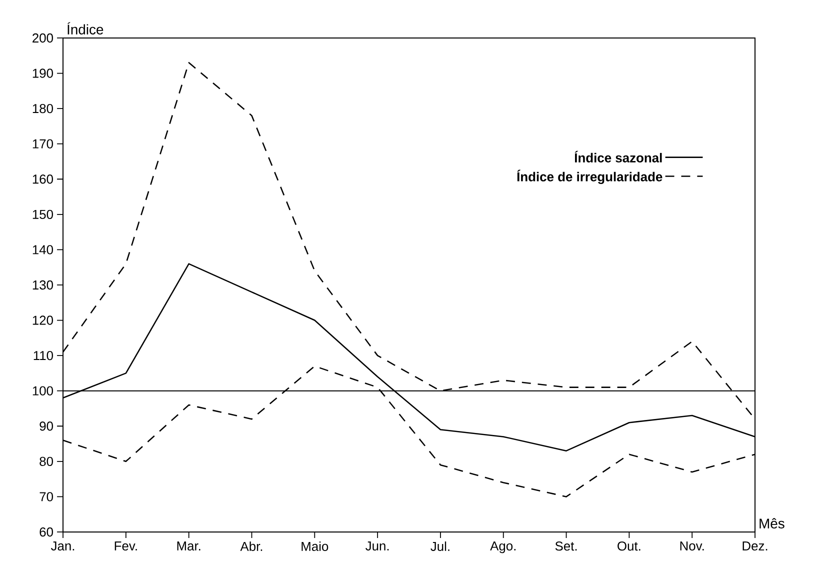 This screenshot has width=816, height=564. What do you see at coordinates (43, 143) in the screenshot?
I see `y-tick-label: 170` at bounding box center [43, 143].